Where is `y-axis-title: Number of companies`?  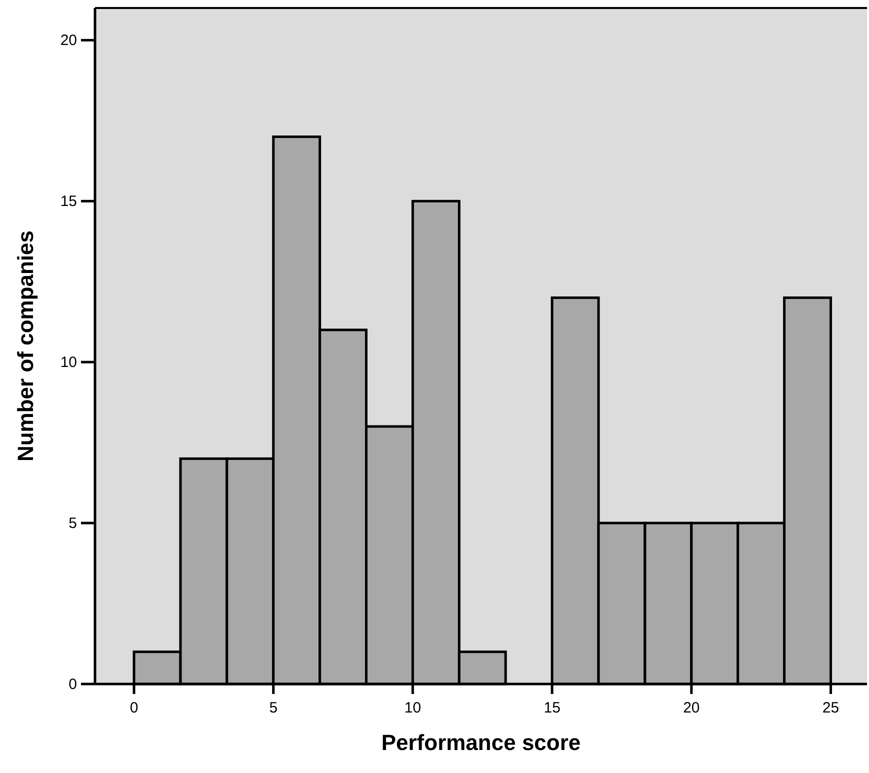 y-axis-title: Number of companies is located at coordinates (25, 346).